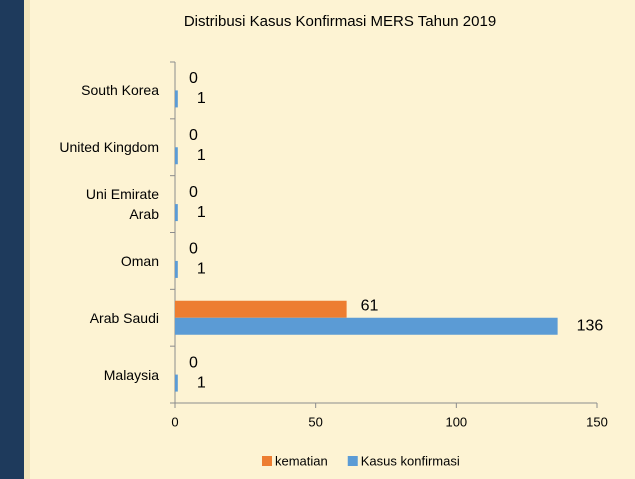  Describe the element at coordinates (370, 305) in the screenshot. I see `data-label: 61` at that location.